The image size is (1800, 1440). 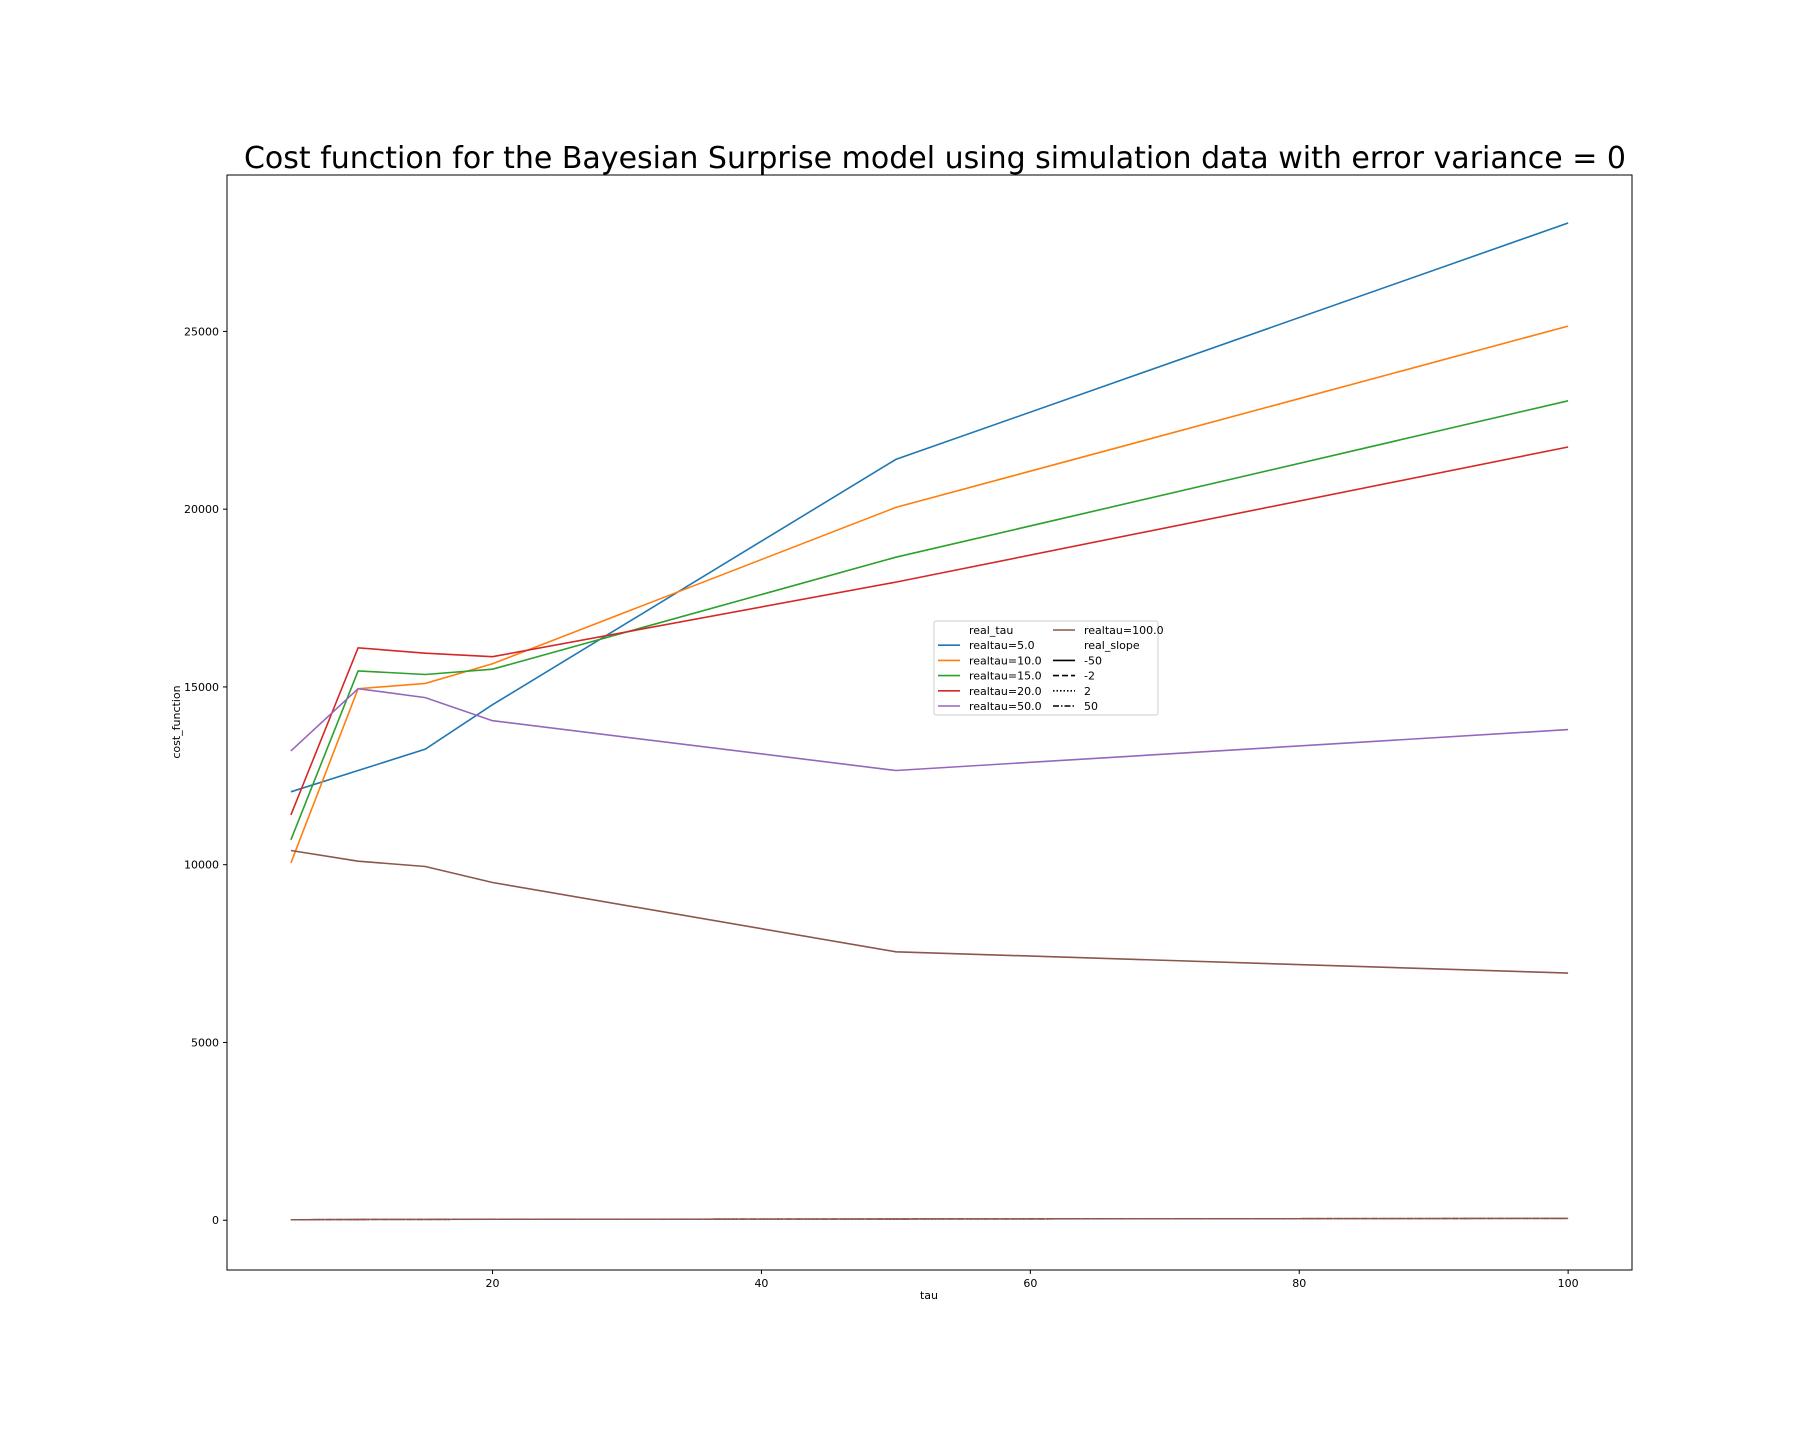 What do you see at coordinates (929, 1295) in the screenshot?
I see `x-axis-label: tau` at bounding box center [929, 1295].